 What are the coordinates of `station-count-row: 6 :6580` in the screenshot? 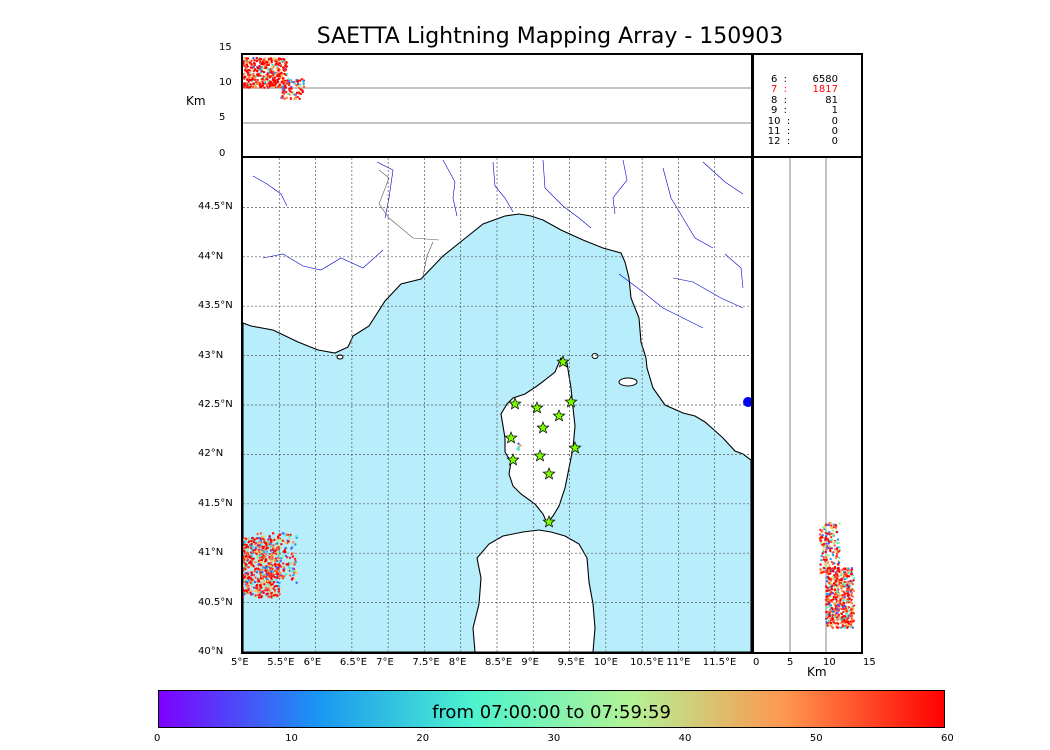 It's located at (804, 79).